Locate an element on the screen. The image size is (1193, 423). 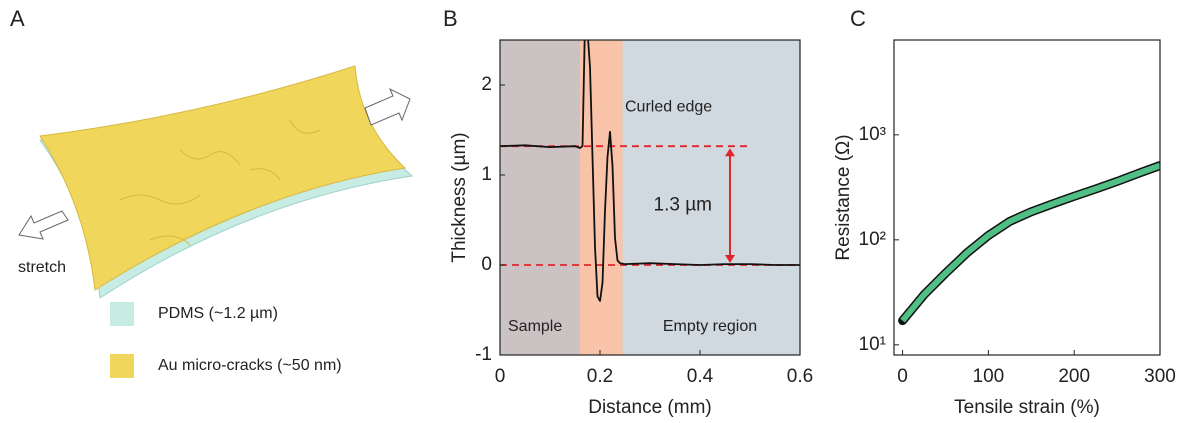
region-label: Sample is located at coordinates (535, 326).